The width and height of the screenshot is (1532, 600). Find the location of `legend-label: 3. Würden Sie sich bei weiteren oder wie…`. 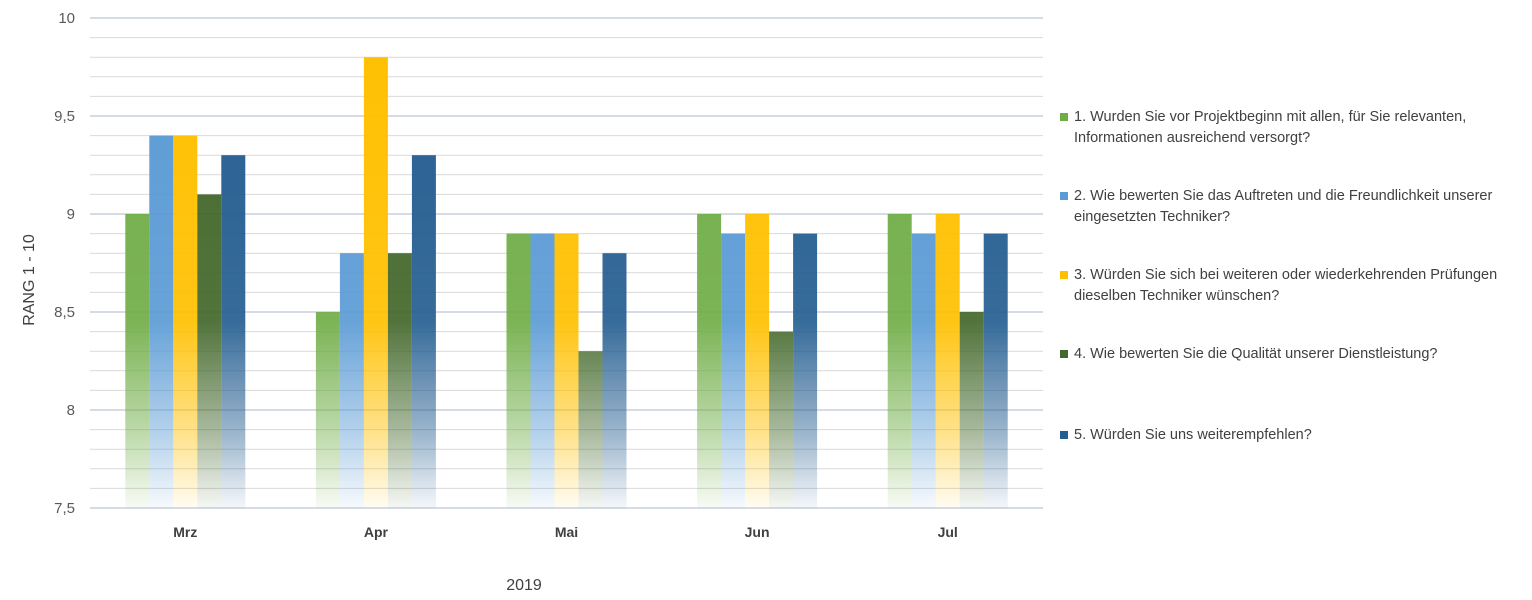

legend-label: 3. Würden Sie sich bei weiteren oder wie… is located at coordinates (1286, 285).